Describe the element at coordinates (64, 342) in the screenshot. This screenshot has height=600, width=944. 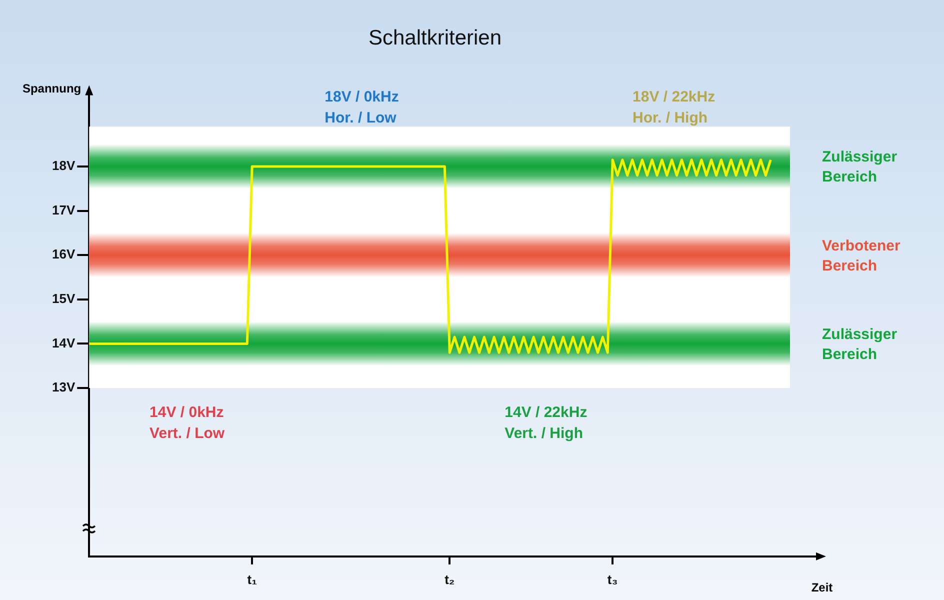
I see `y-tick-label: 14V` at that location.